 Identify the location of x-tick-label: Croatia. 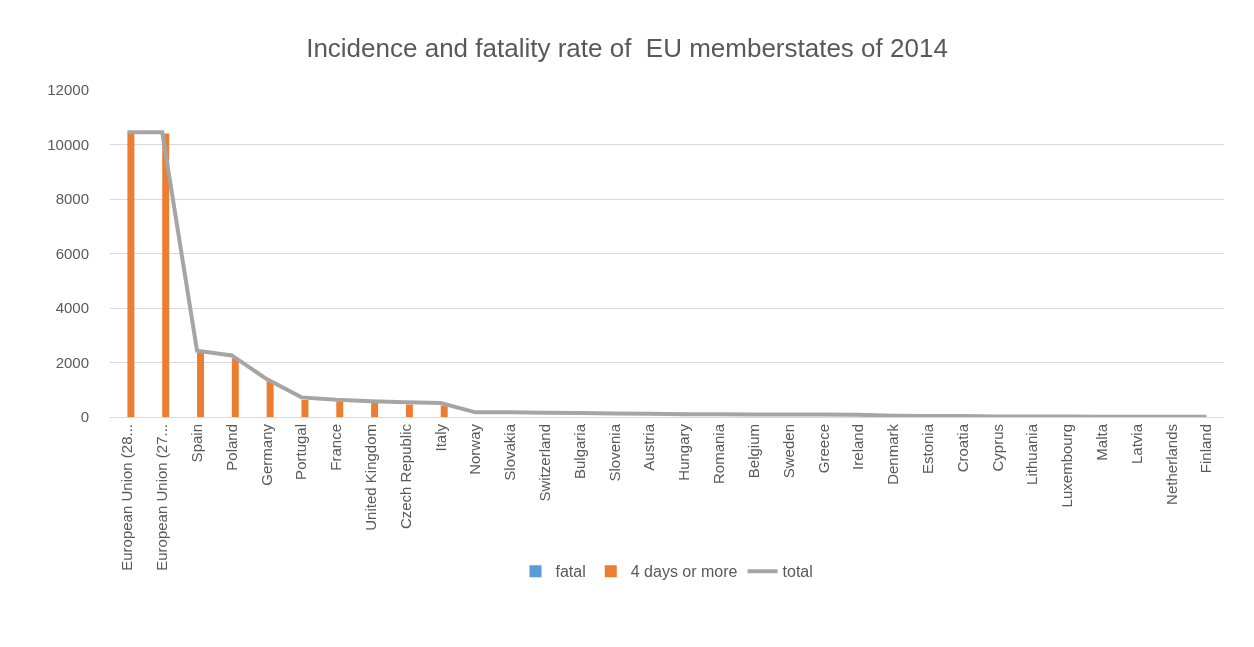
(962, 448).